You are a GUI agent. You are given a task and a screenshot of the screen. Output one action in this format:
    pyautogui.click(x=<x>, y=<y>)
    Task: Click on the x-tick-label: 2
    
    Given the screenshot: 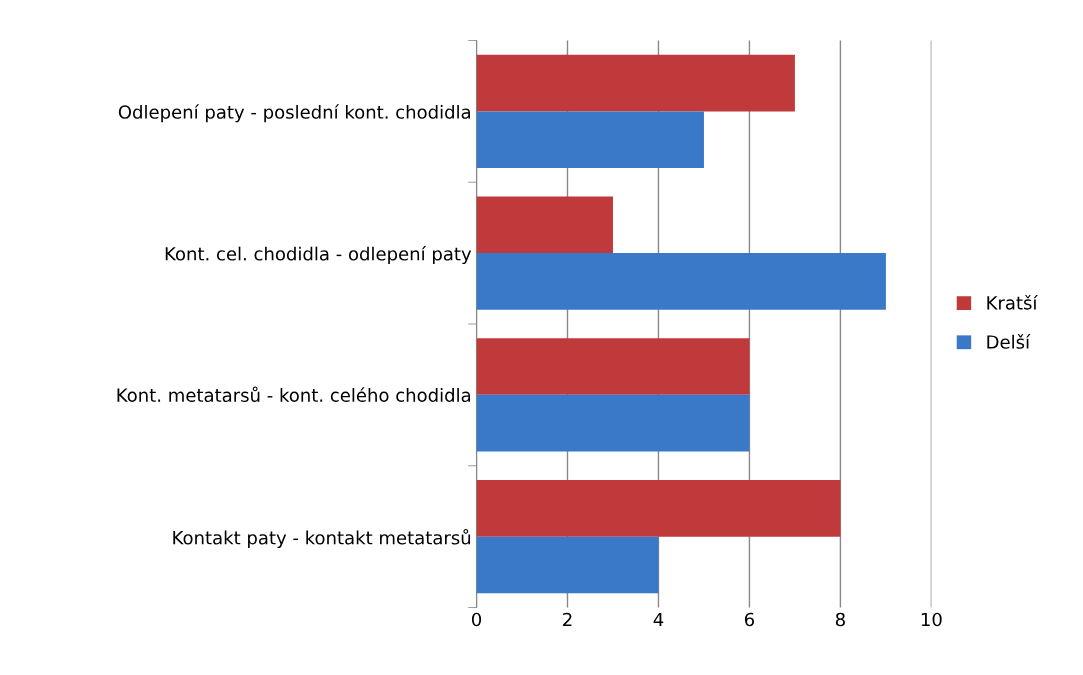 What is the action you would take?
    pyautogui.click(x=567, y=619)
    